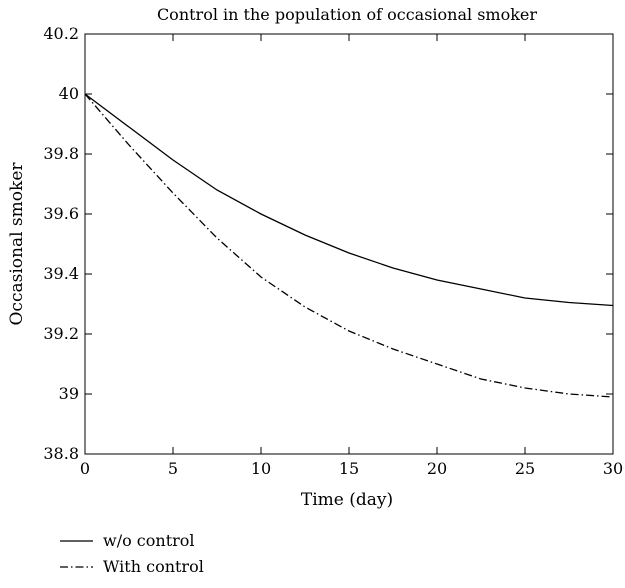  Describe the element at coordinates (173, 468) in the screenshot. I see `x-tick-label: 5` at that location.